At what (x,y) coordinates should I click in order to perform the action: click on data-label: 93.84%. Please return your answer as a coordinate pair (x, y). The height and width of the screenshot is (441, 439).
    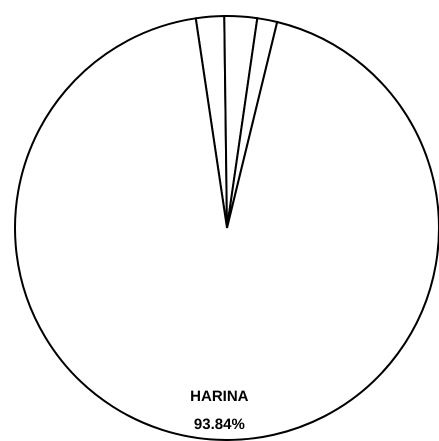
    Looking at the image, I should click on (219, 424).